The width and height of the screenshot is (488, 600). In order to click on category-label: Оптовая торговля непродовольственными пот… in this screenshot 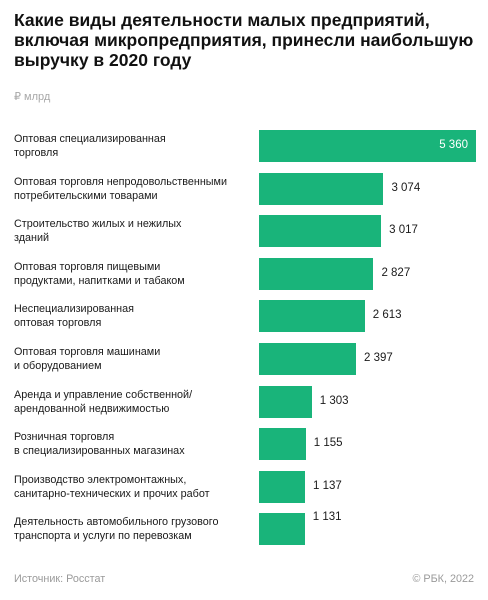, I will do `click(132, 189)`.